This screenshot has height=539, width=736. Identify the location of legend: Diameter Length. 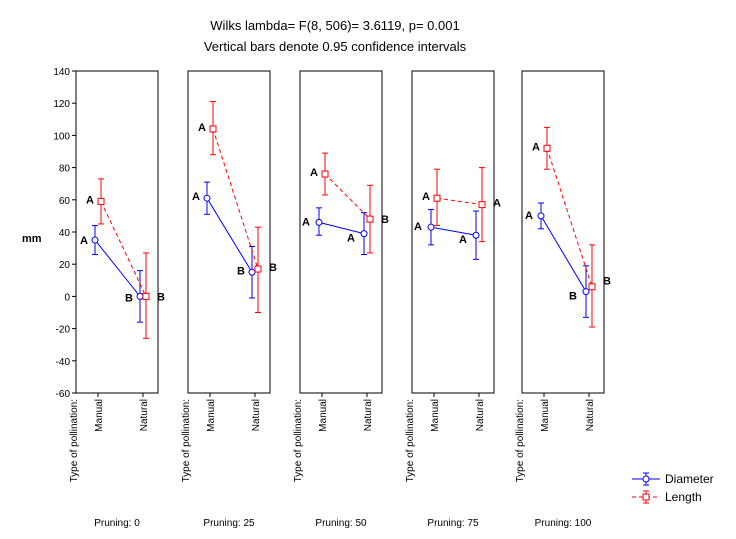
(673, 488).